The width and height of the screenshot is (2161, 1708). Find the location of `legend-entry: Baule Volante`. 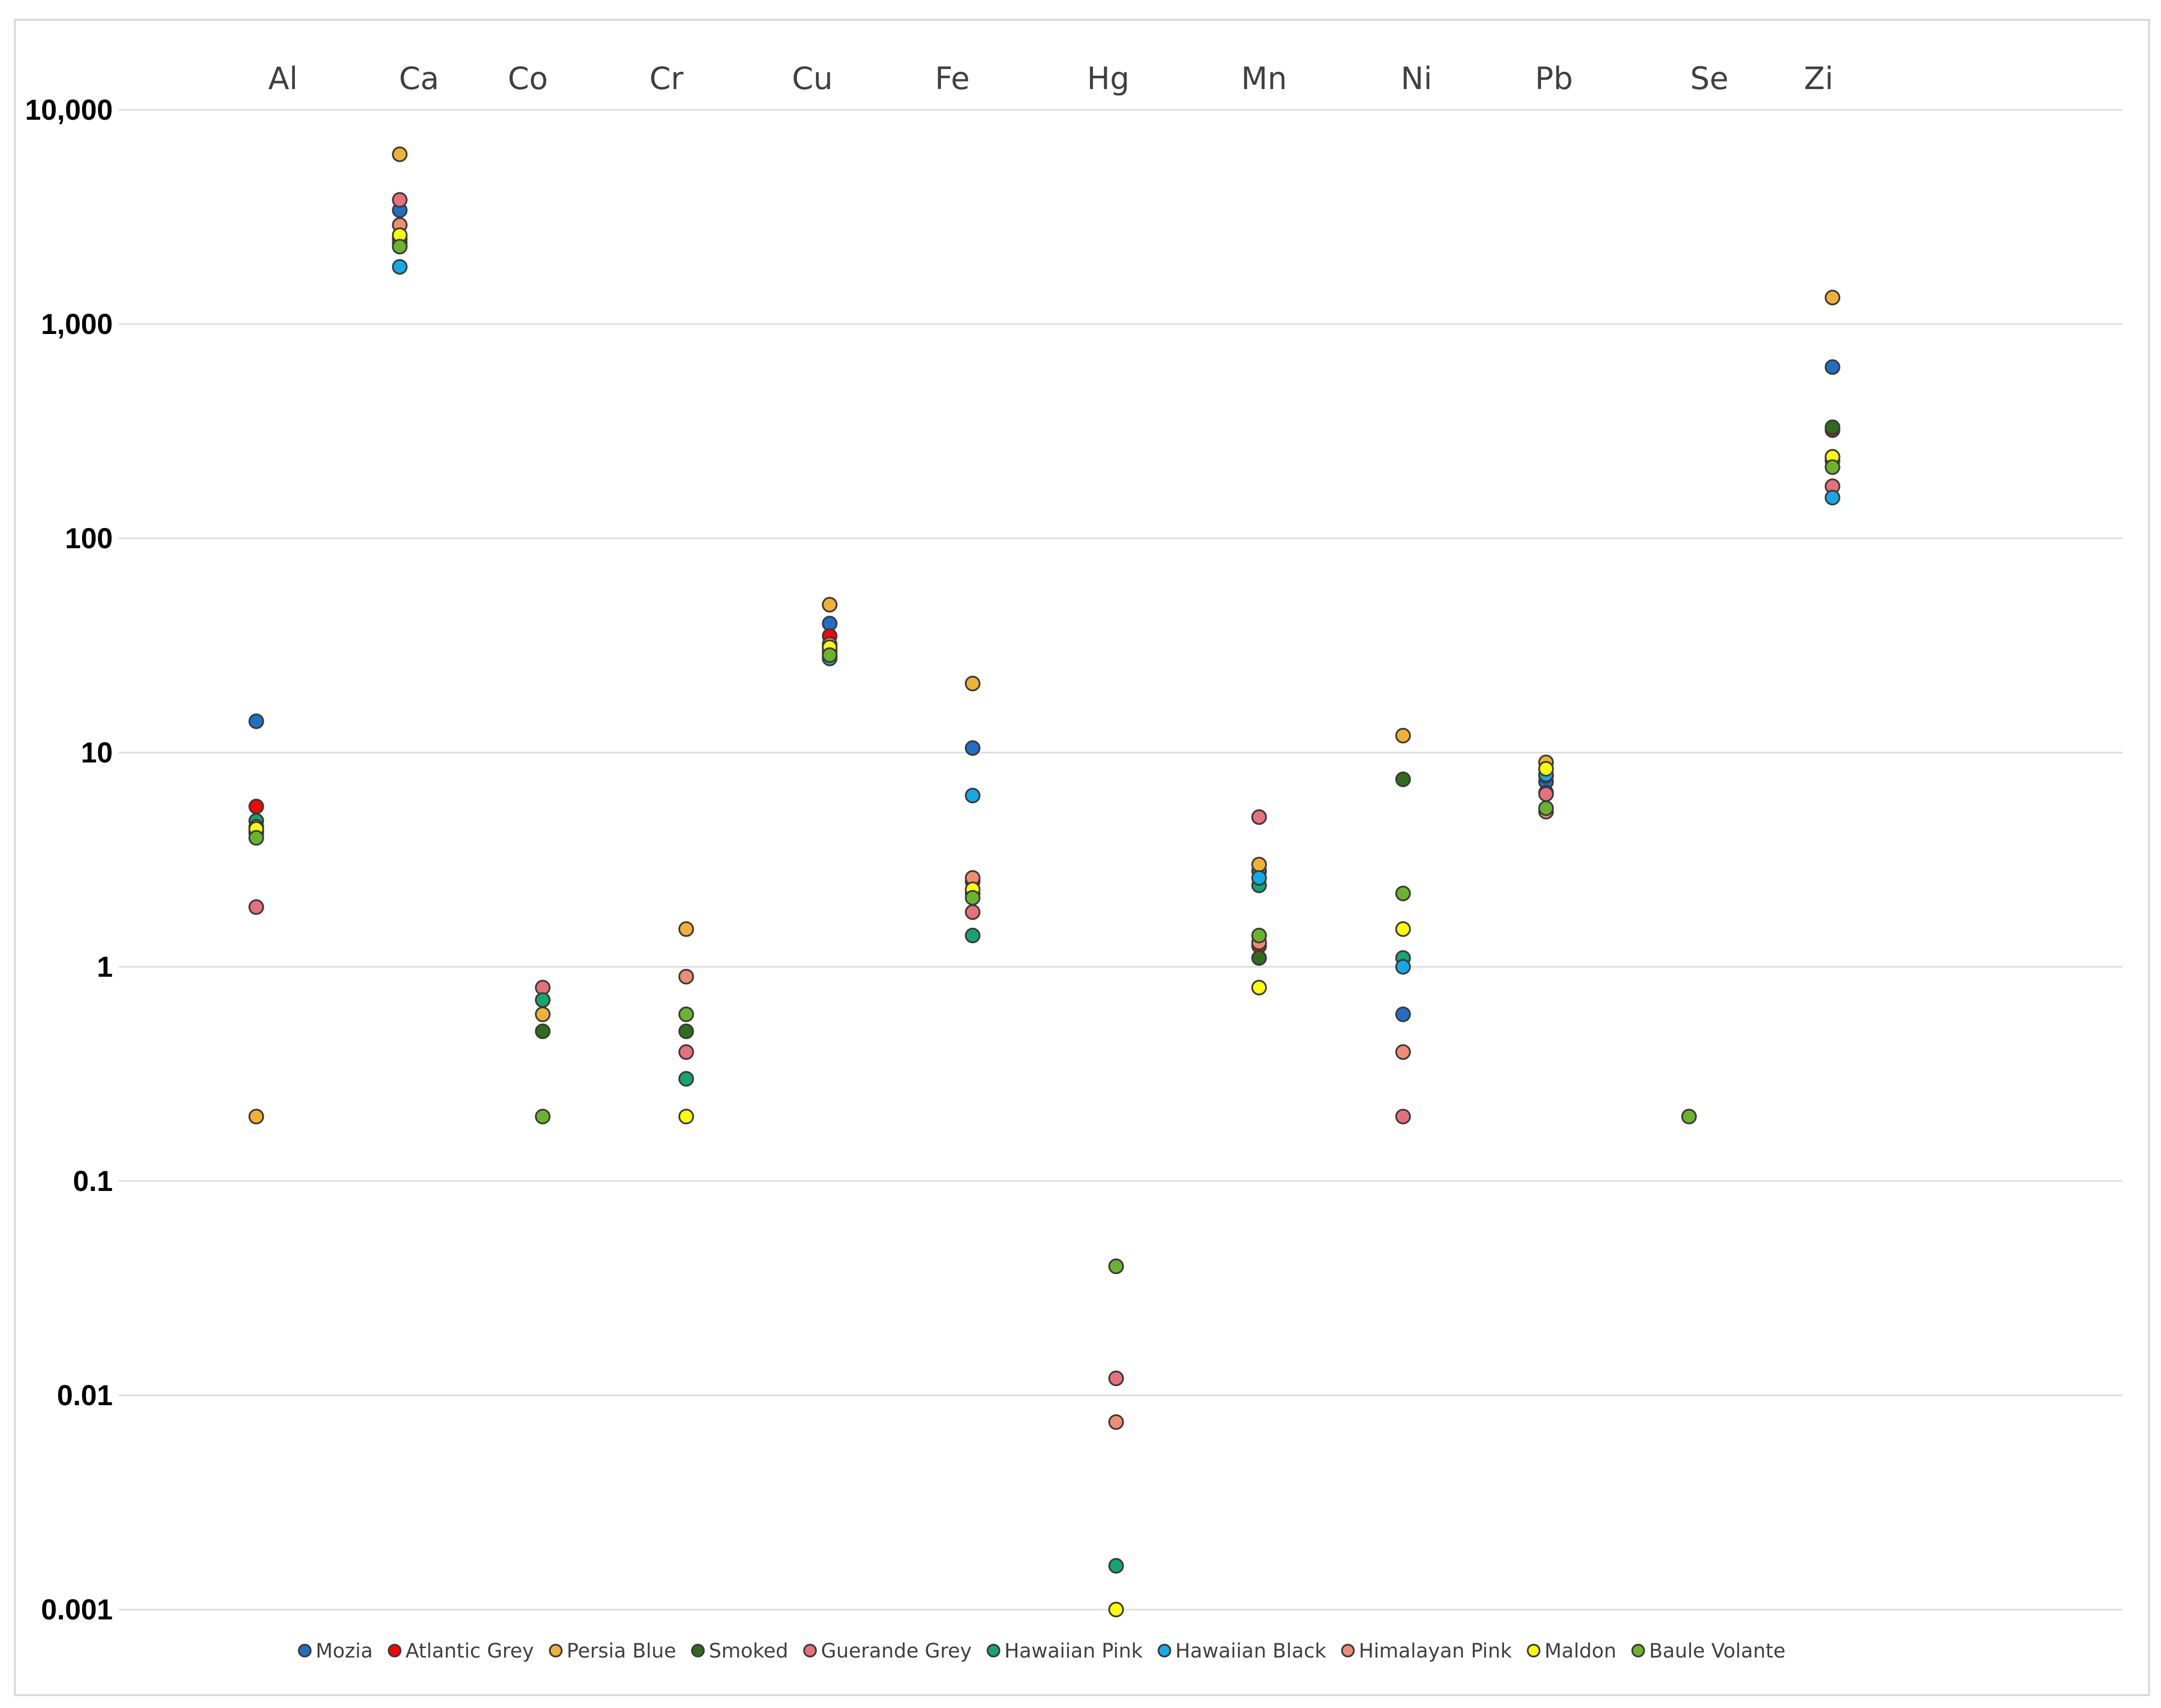

legend-entry: Baule Volante is located at coordinates (1708, 1651).